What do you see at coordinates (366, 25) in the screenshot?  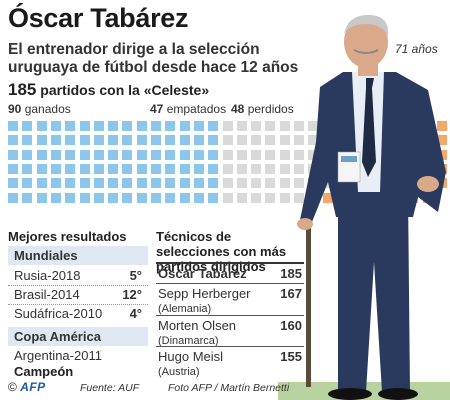 I see `hair` at bounding box center [366, 25].